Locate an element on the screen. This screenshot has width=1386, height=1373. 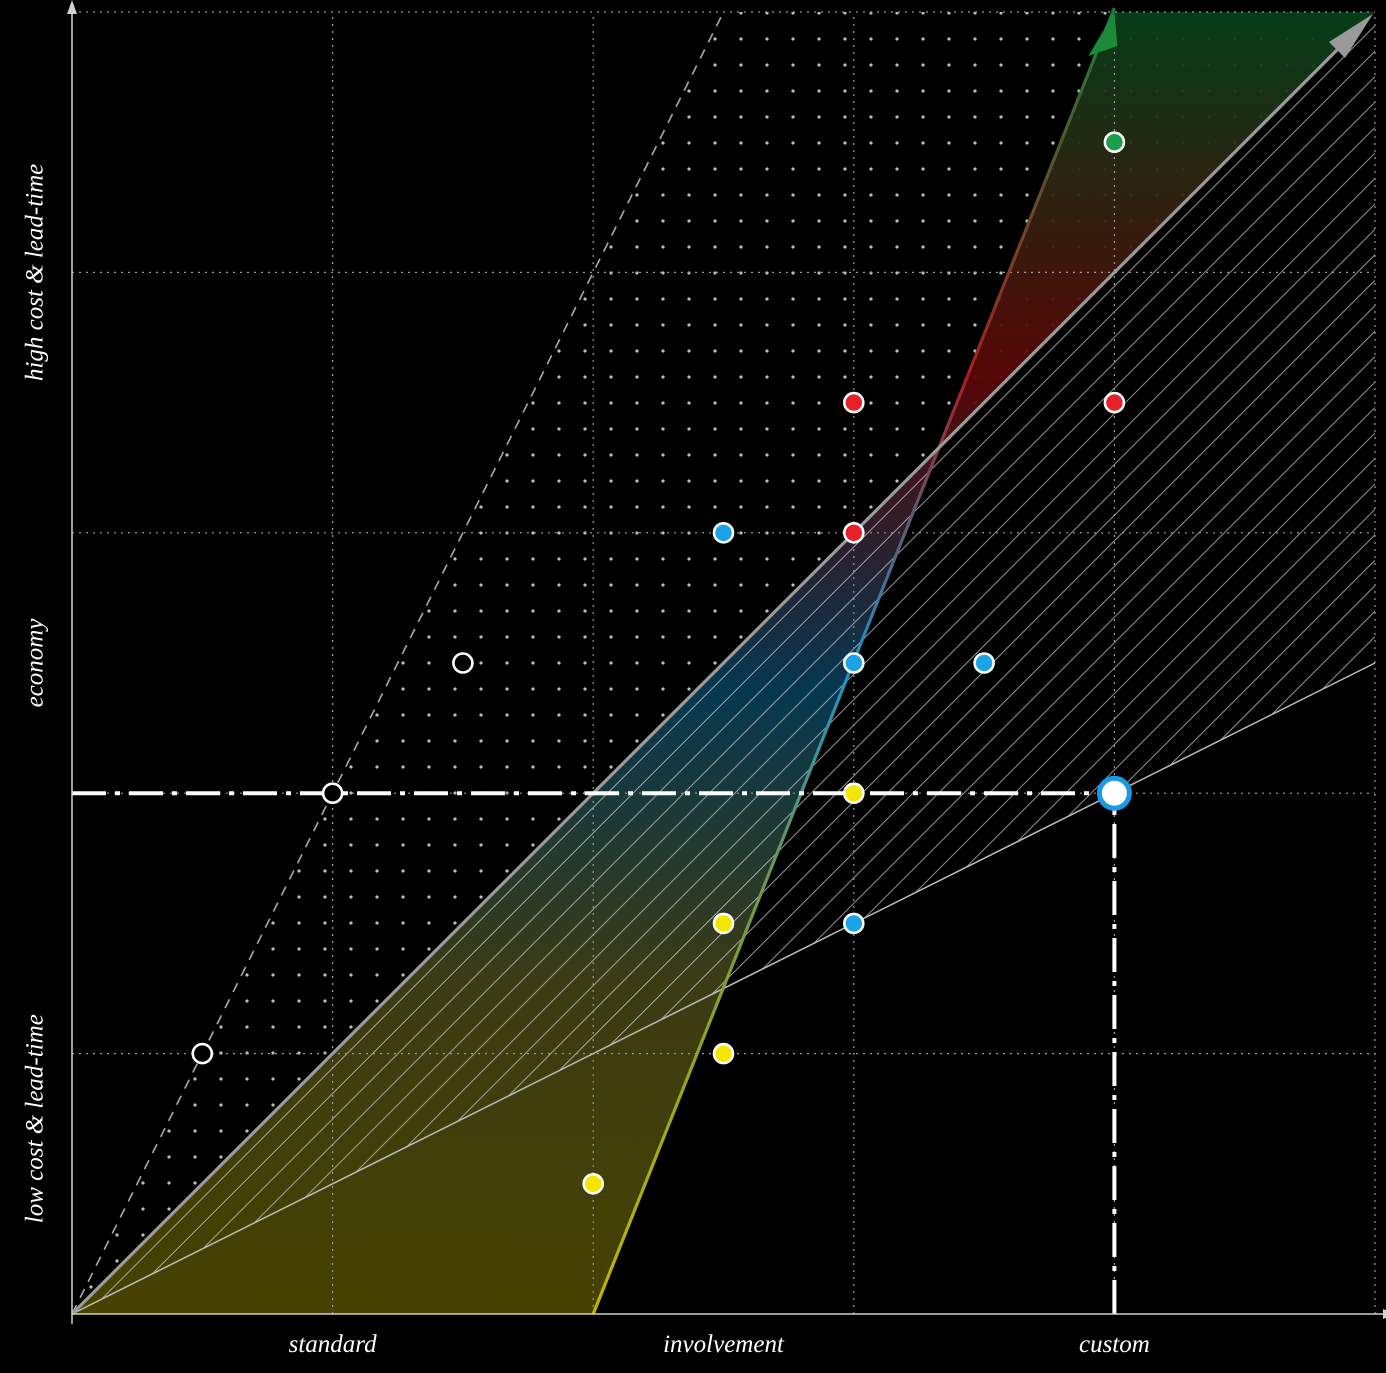
x-tick-label: custom is located at coordinates (1114, 1344).